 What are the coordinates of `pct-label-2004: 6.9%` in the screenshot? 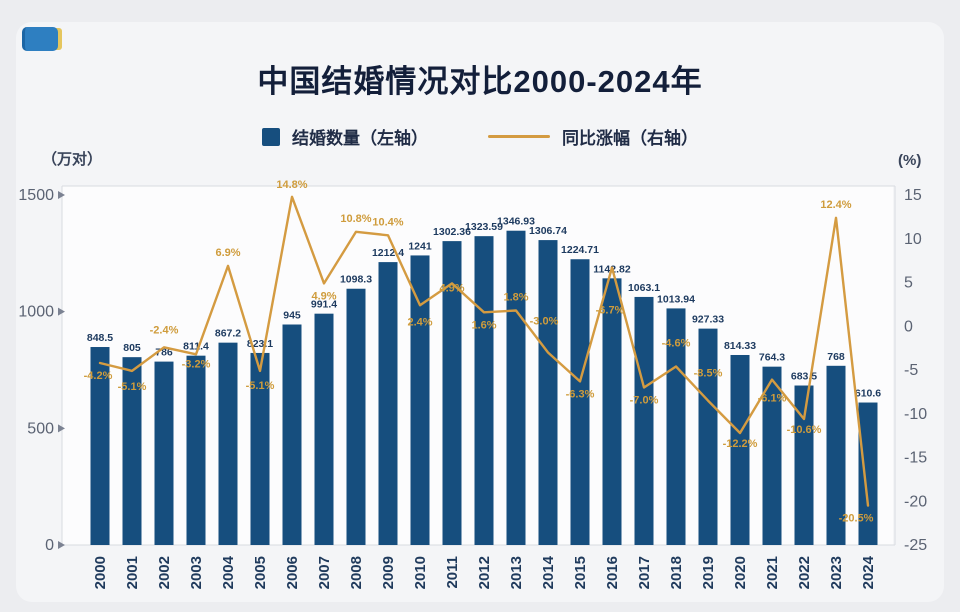 It's located at (227, 253).